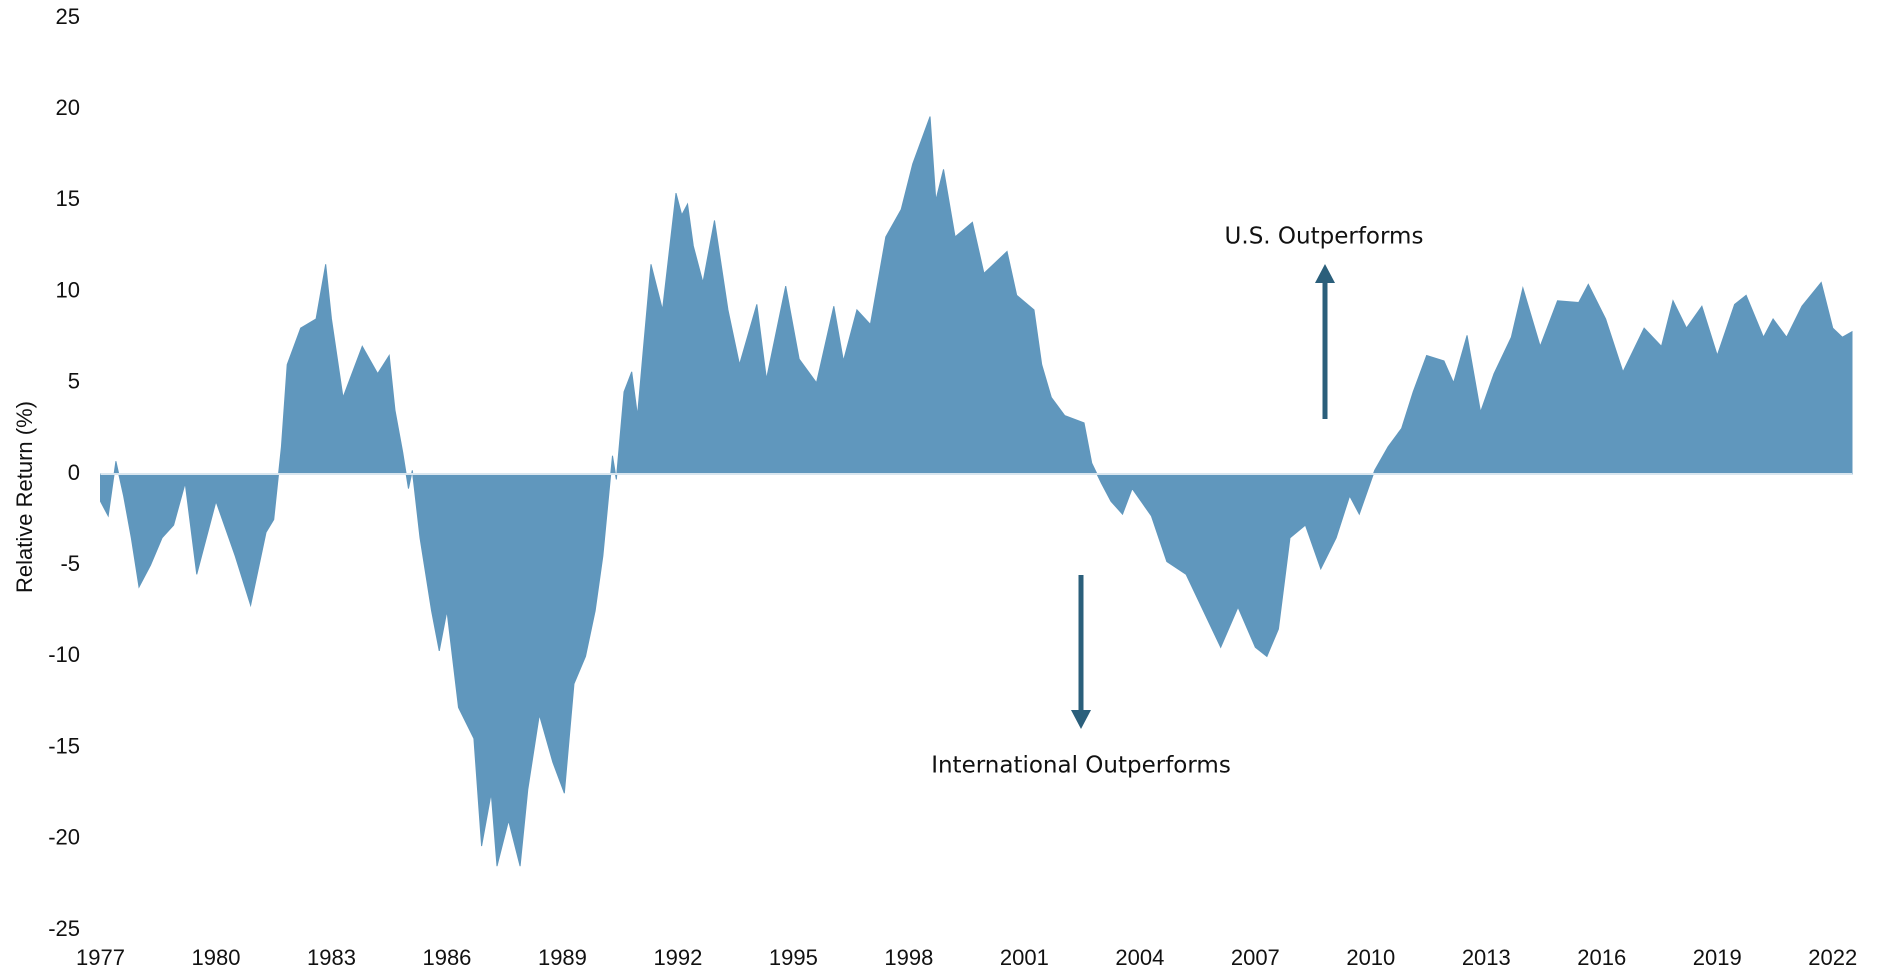 This screenshot has width=1877, height=971. I want to click on x-tick-label: 2019, so click(1717, 957).